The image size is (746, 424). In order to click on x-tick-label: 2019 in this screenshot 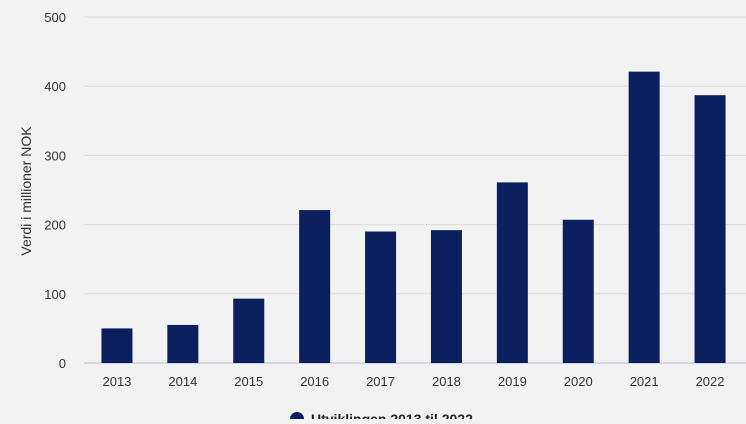, I will do `click(512, 381)`.